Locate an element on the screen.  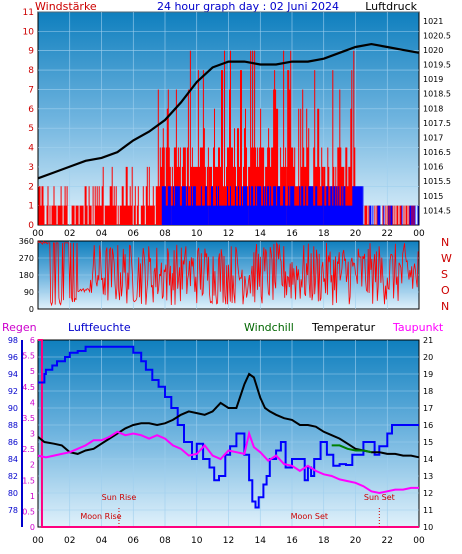
humidity-tick-label: 98 is located at coordinates (13, 340).